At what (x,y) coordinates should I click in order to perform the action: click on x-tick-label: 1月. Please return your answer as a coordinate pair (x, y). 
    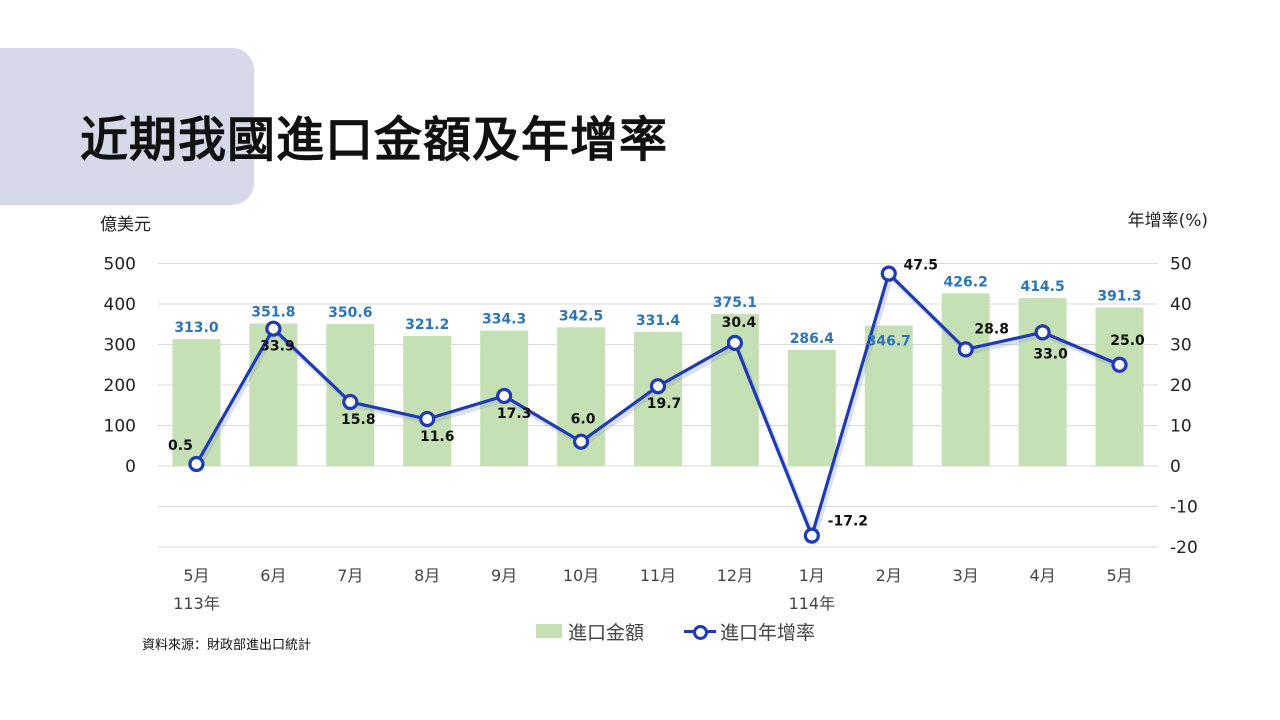
    Looking at the image, I should click on (812, 575).